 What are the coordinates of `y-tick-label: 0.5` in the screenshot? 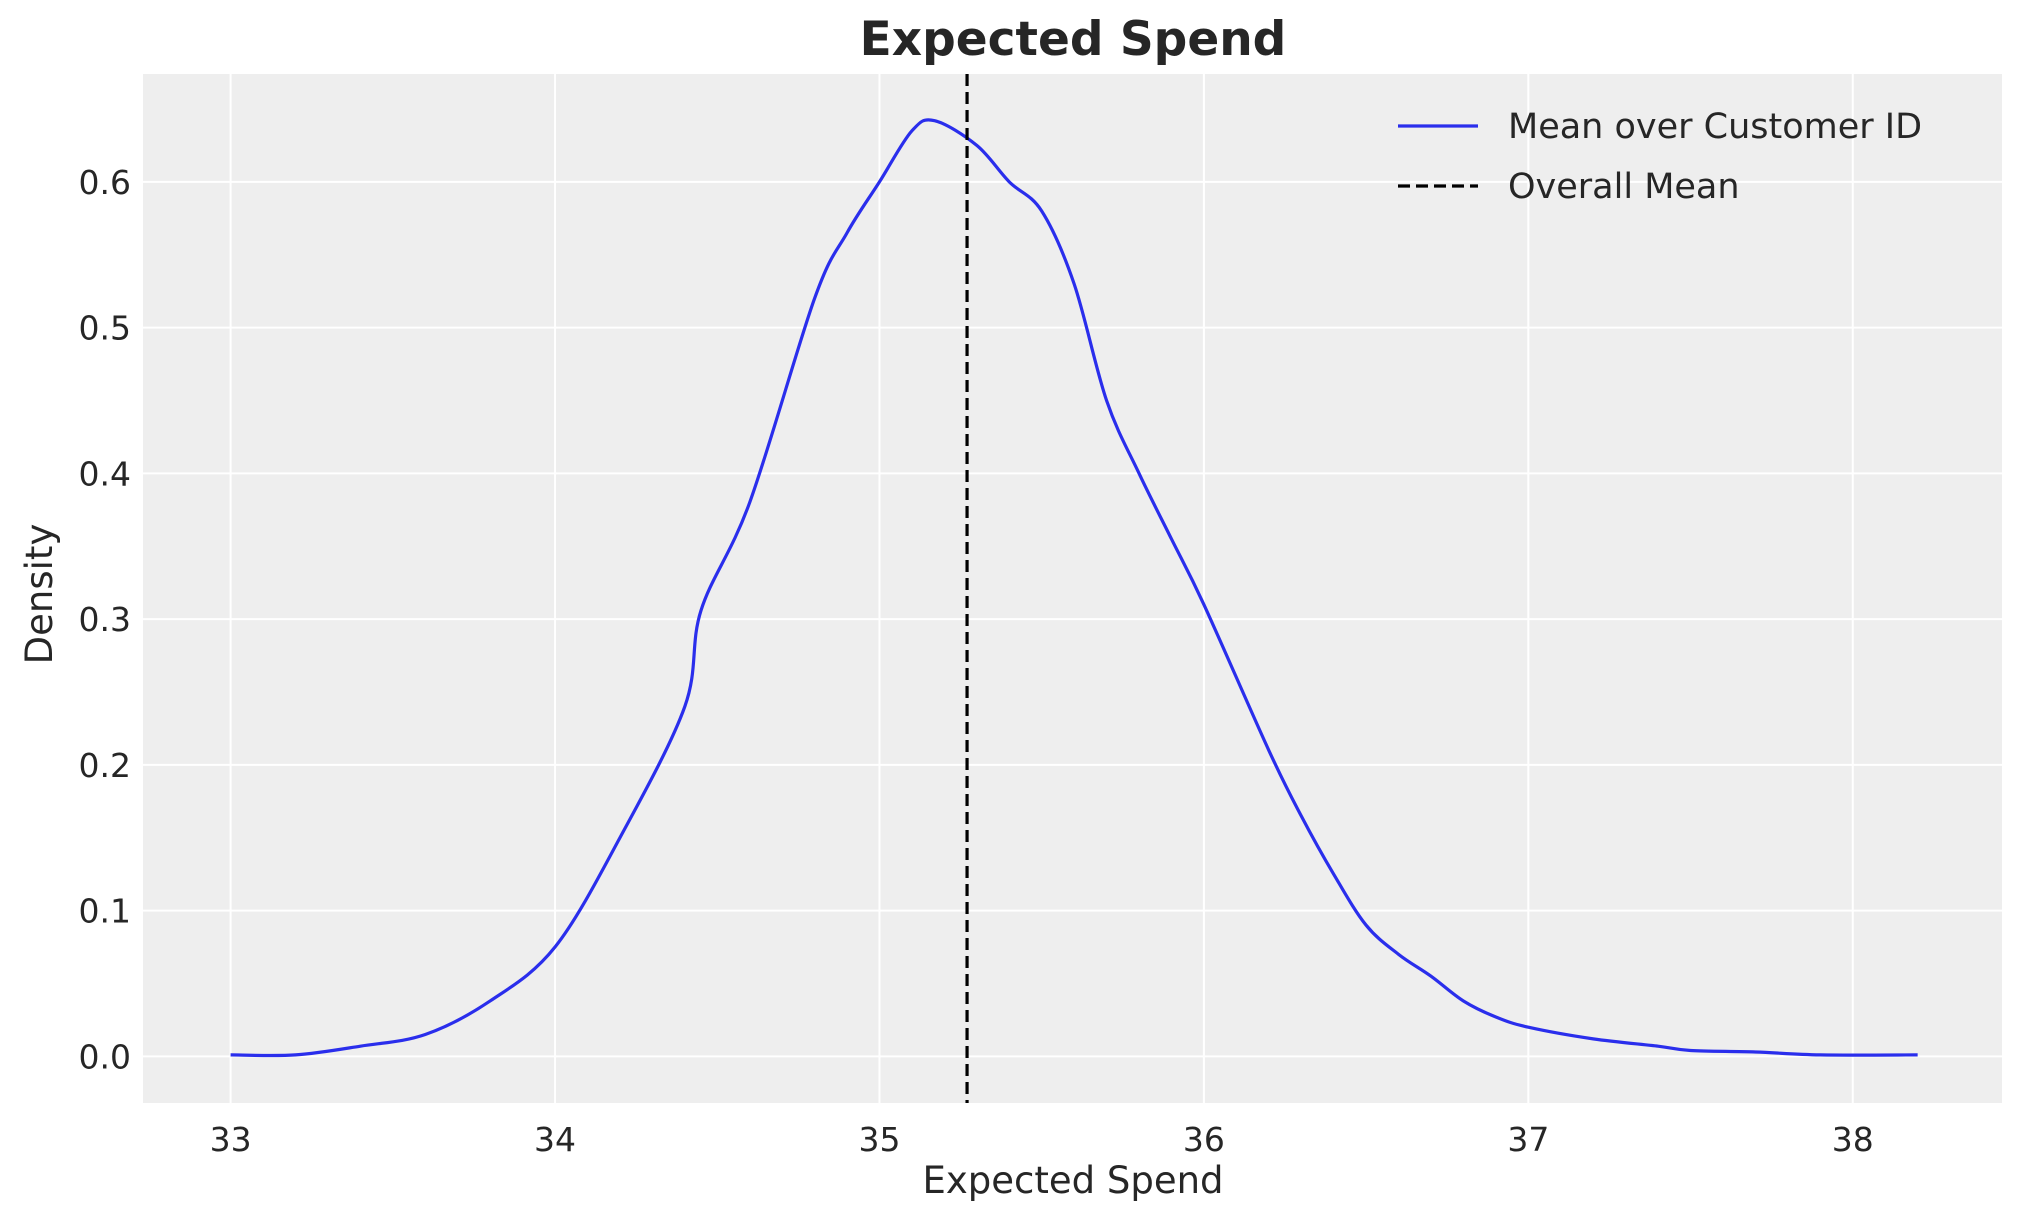 It's located at (105, 328).